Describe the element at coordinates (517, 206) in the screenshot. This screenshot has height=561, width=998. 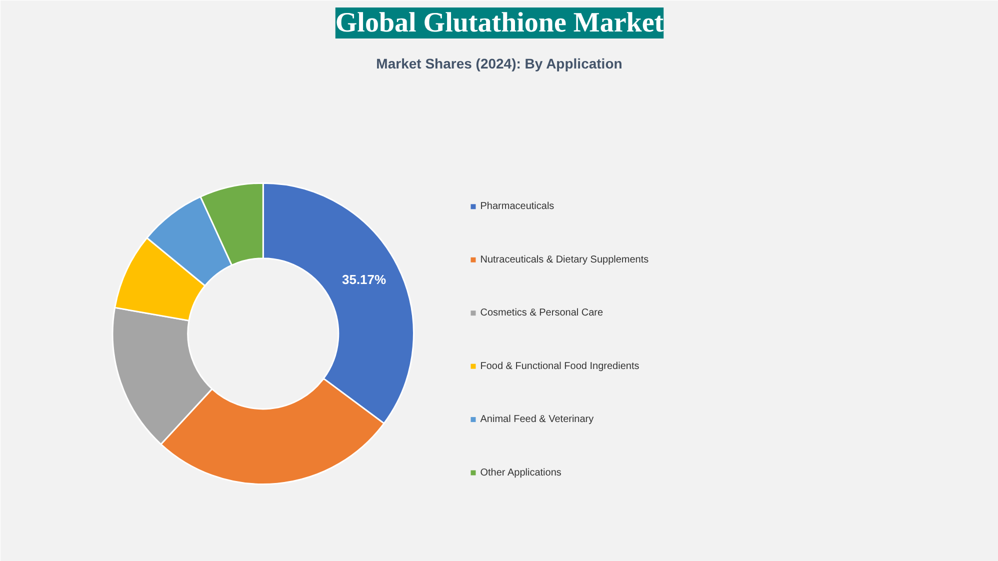
I see `legend-label: Pharmaceuticals` at that location.